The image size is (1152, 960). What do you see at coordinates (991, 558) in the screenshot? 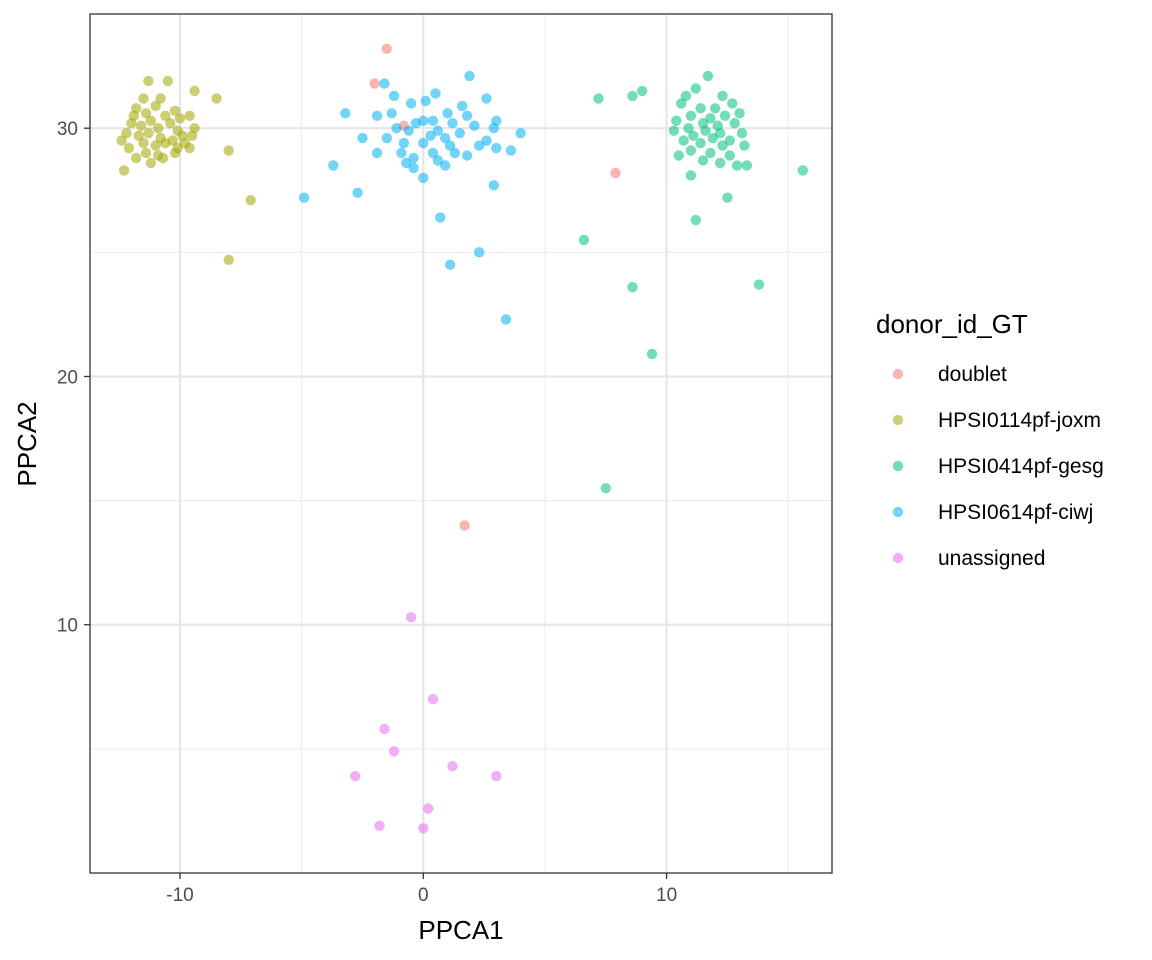
I see `legend-label: unassigned` at bounding box center [991, 558].